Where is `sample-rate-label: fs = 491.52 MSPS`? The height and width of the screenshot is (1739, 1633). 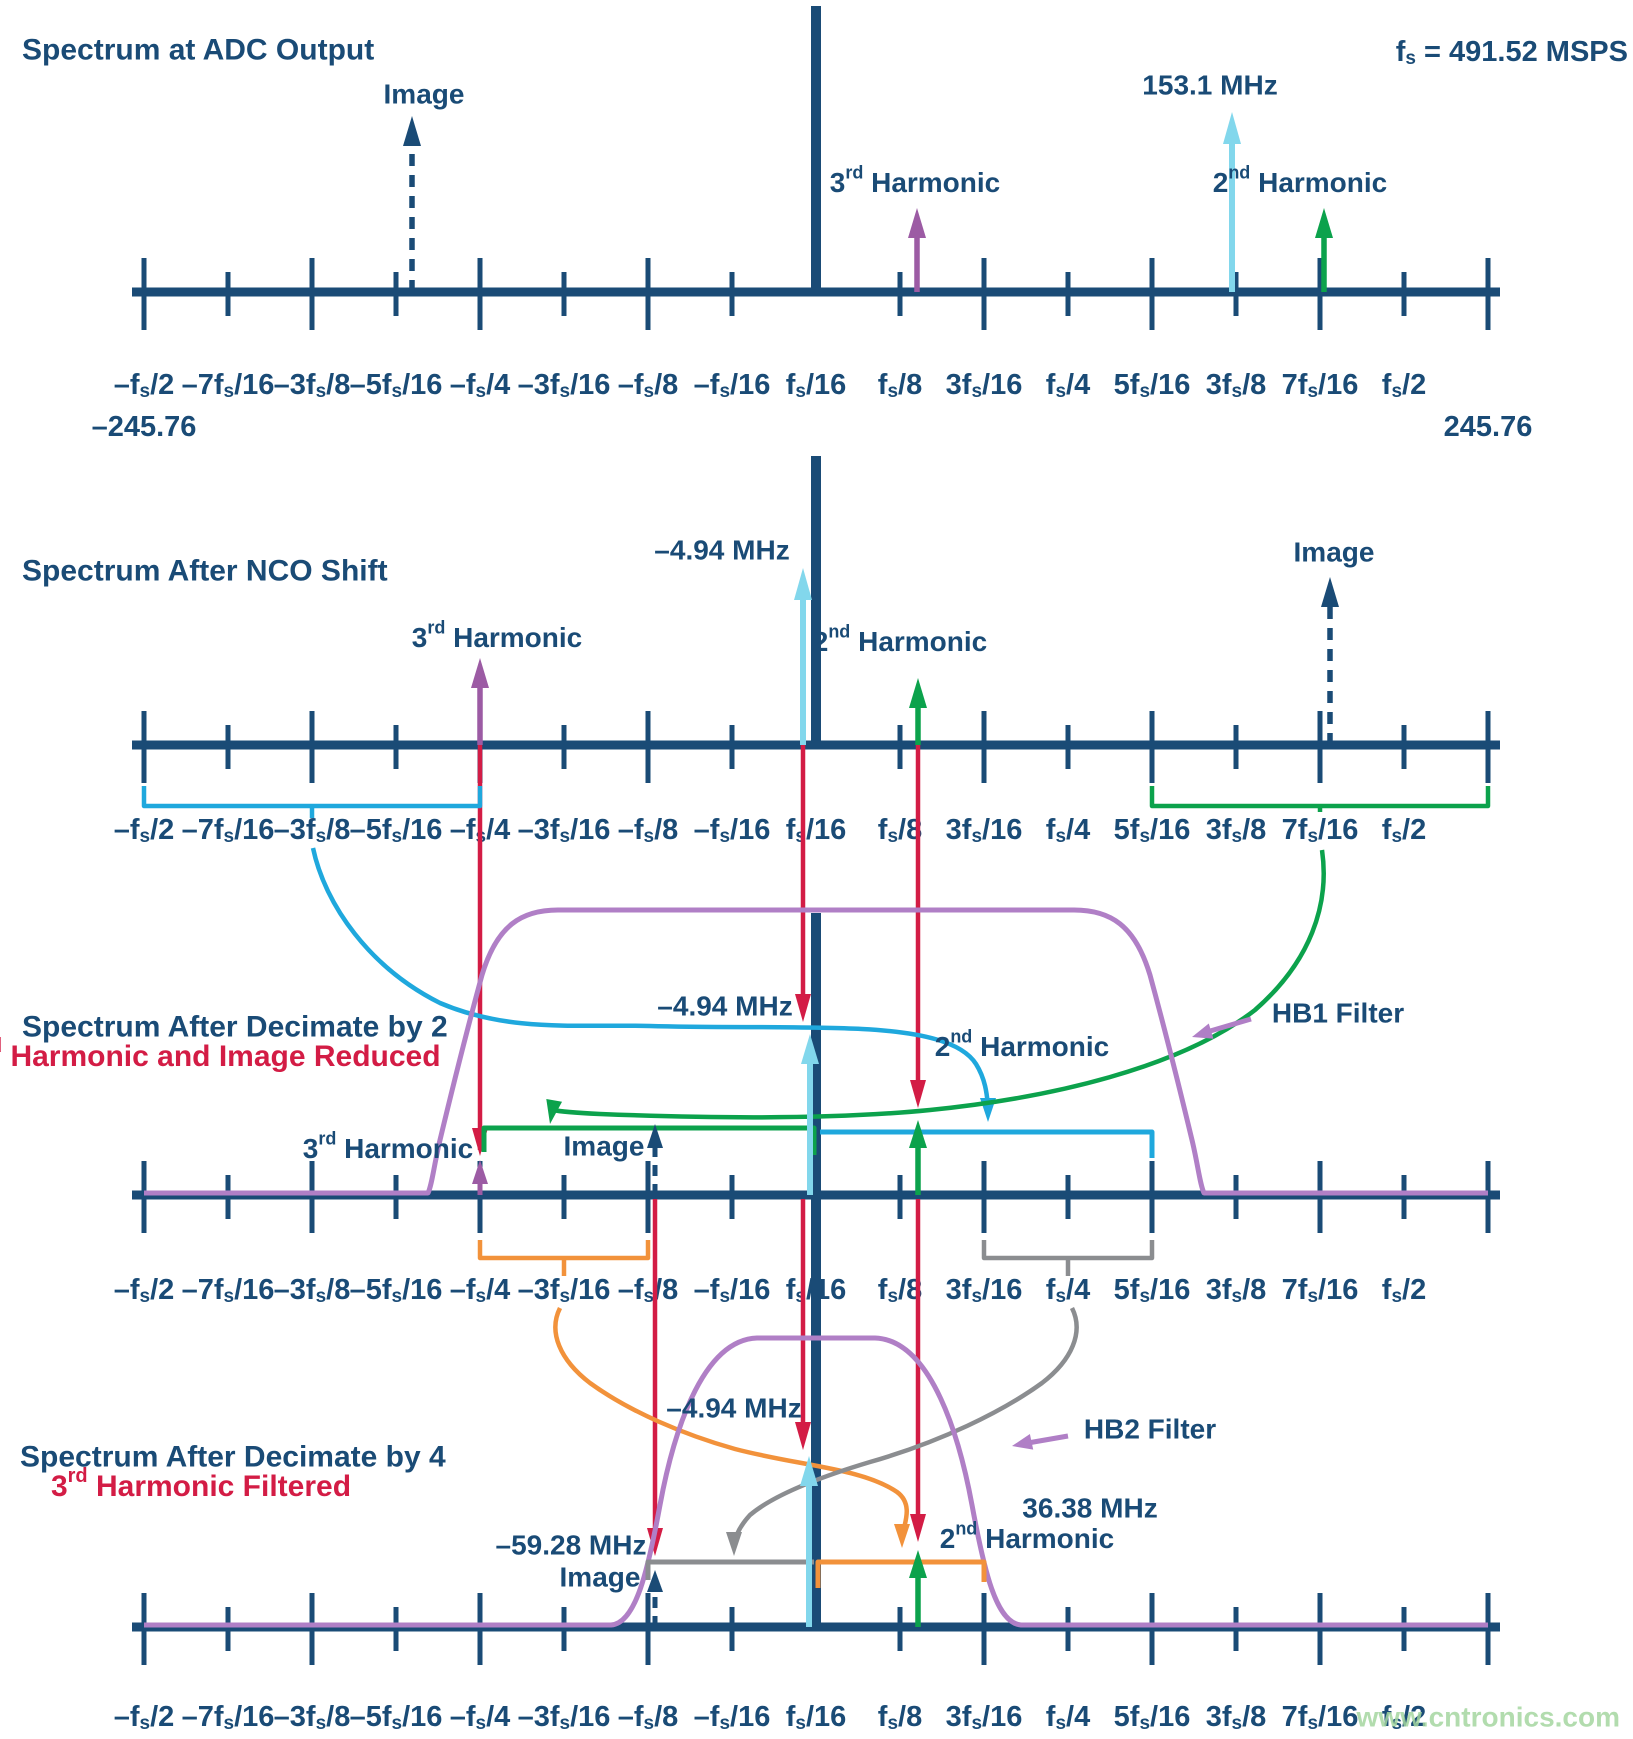
sample-rate-label: fs = 491.52 MSPS is located at coordinates (1512, 52).